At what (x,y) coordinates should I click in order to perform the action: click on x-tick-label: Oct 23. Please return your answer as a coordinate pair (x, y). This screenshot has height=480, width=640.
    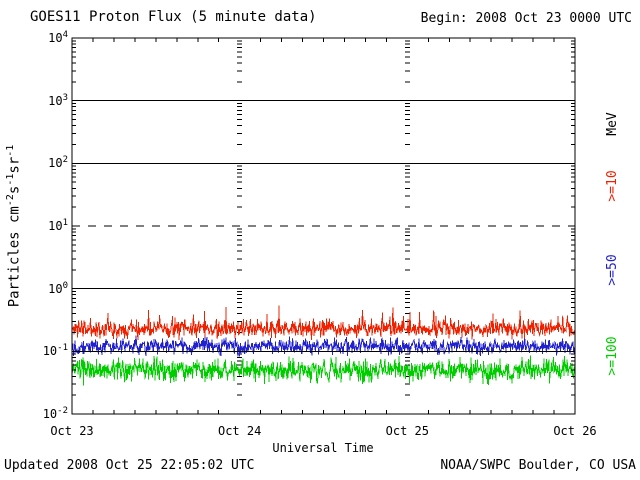
    Looking at the image, I should click on (72, 431).